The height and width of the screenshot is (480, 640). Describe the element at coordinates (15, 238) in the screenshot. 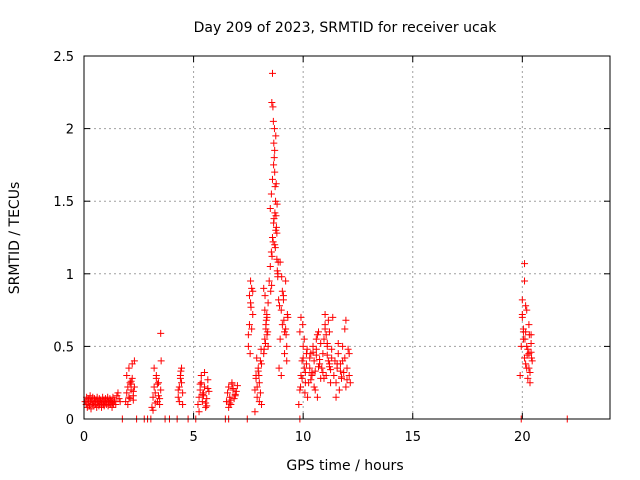

I see `y-axis-label: SRMTID / TECUs` at that location.